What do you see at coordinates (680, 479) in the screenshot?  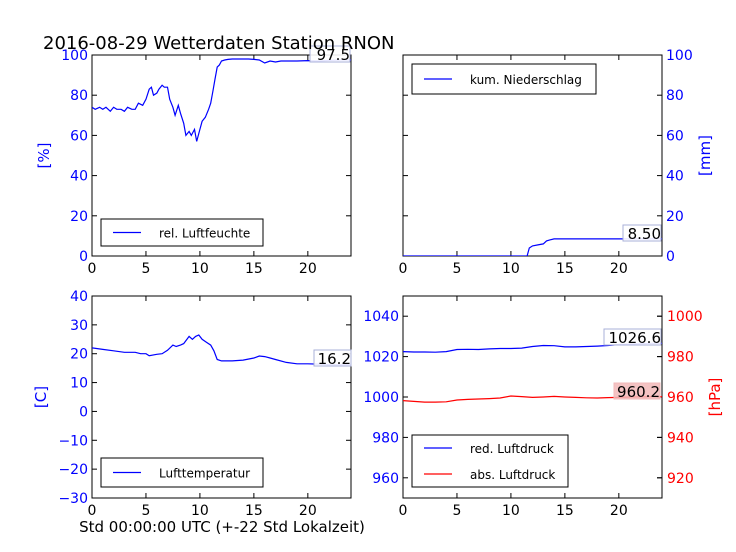 I see `y-tick-label-right: 920` at bounding box center [680, 479].